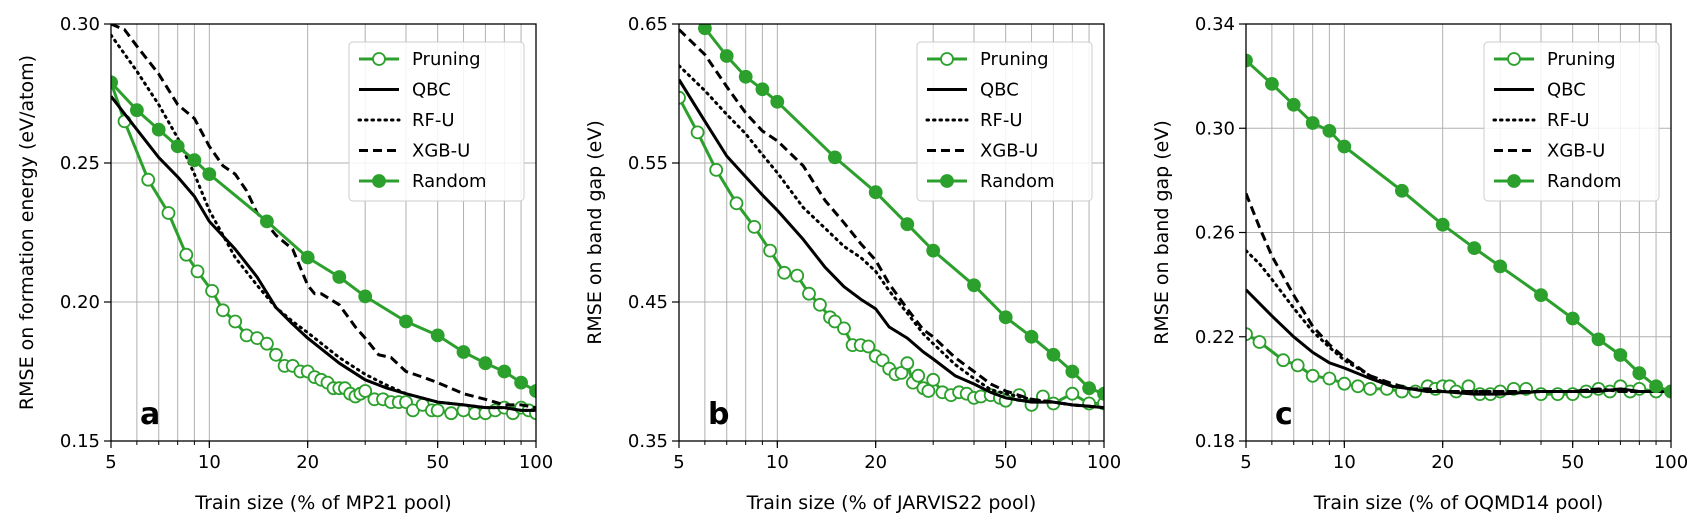  Describe the element at coordinates (80, 441) in the screenshot. I see `y-tick-label: 0.15` at that location.